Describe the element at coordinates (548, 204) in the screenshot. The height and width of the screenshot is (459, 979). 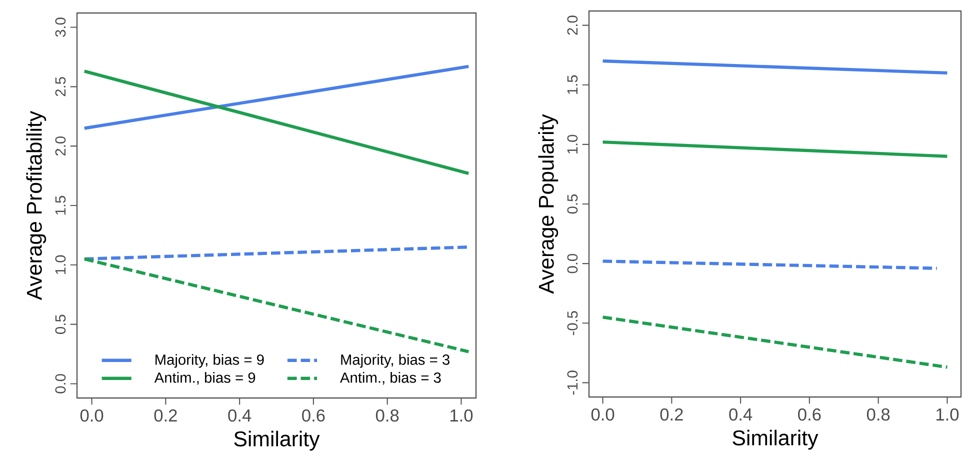
I see `y-axis-title: Average Popularity` at that location.